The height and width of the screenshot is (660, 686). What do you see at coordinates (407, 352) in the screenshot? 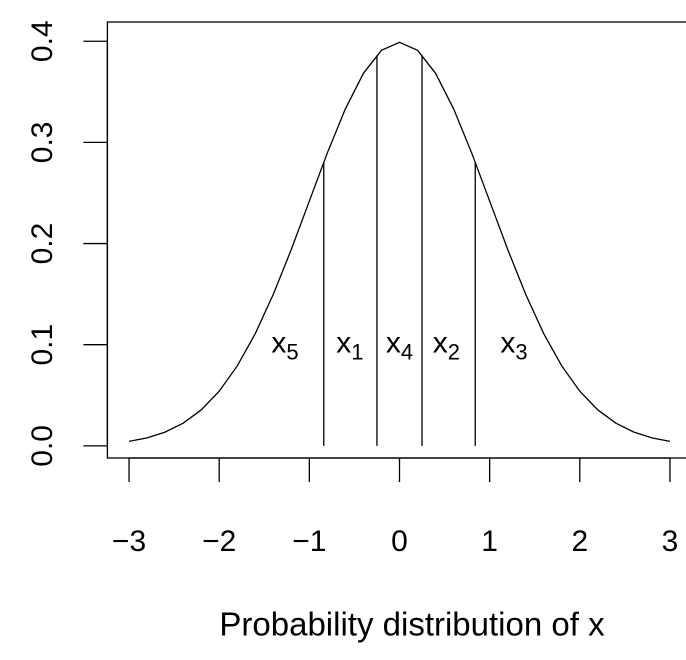
I see `annotation-subscript: 4` at bounding box center [407, 352].